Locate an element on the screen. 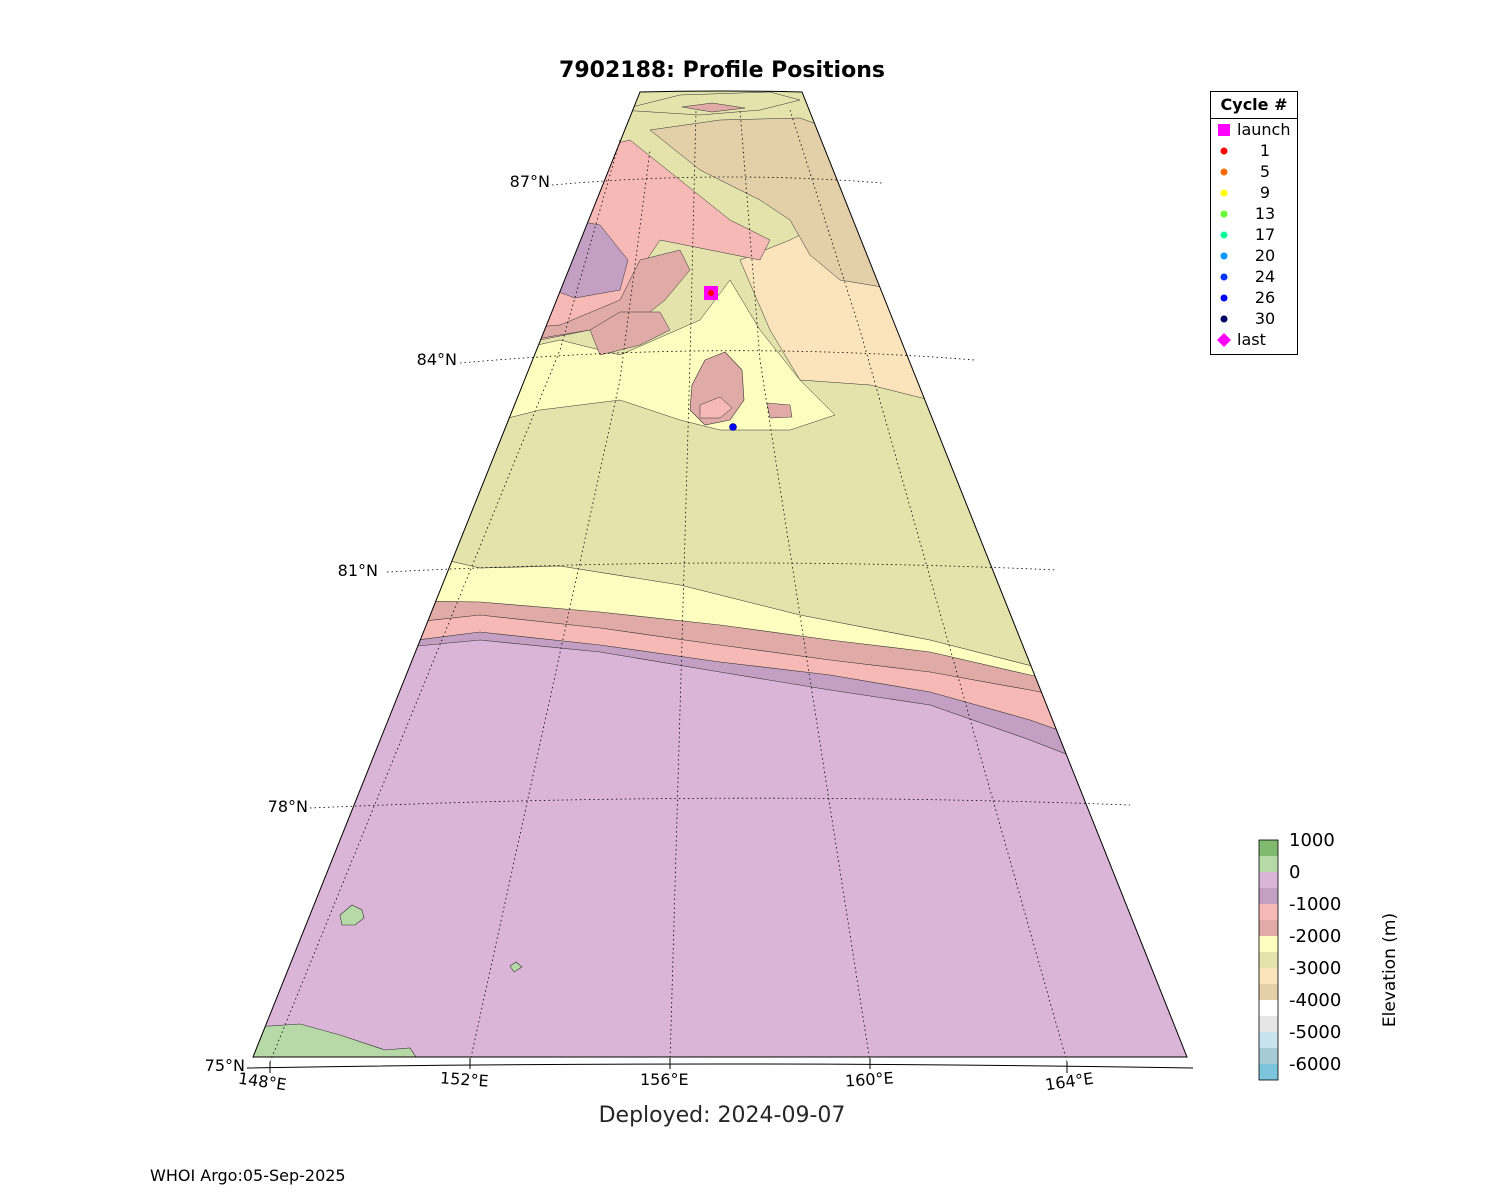 This screenshot has width=1500, height=1200. legend-item-last: last is located at coordinates (1254, 339).